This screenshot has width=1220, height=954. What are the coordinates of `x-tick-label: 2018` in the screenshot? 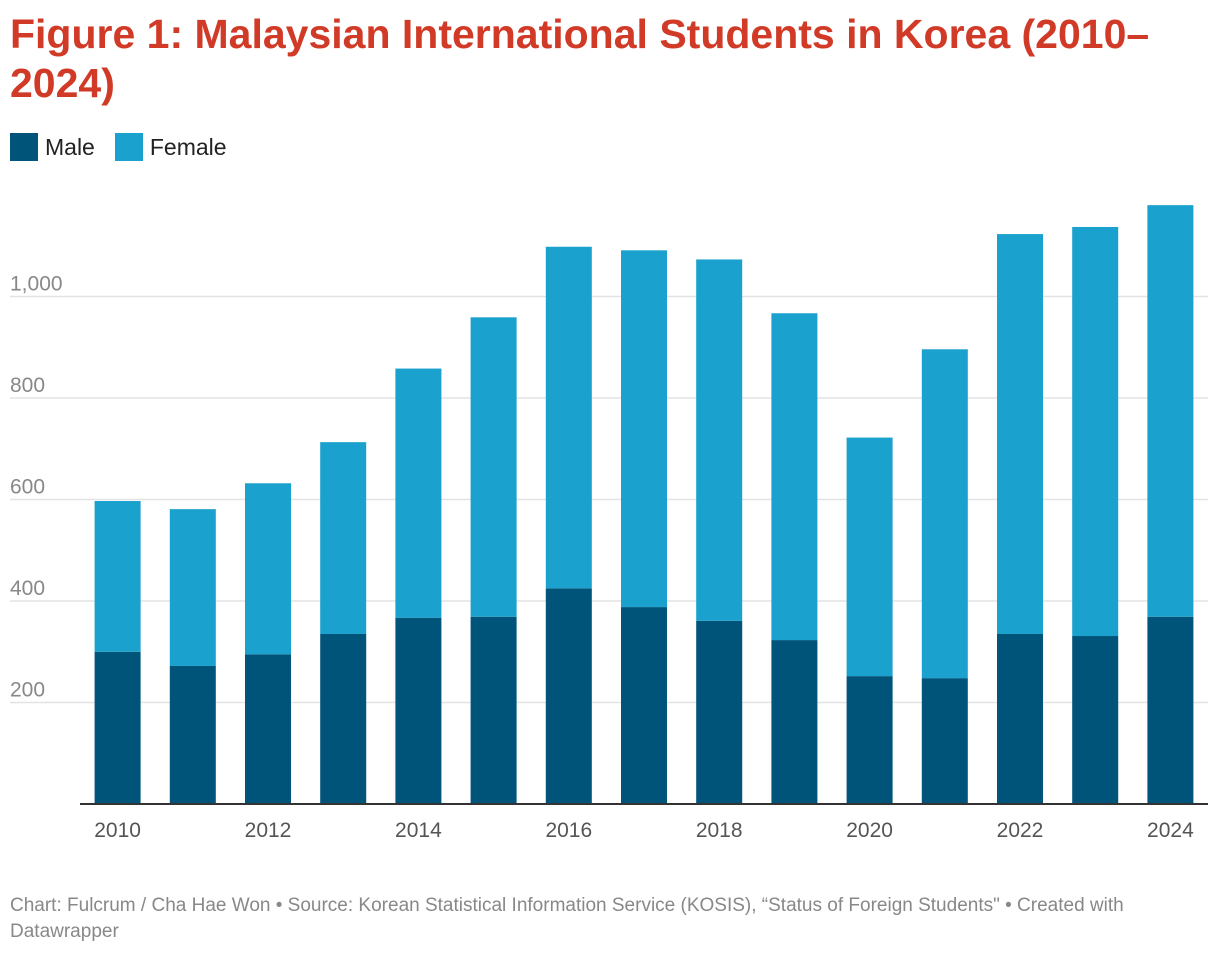 It's located at (719, 830).